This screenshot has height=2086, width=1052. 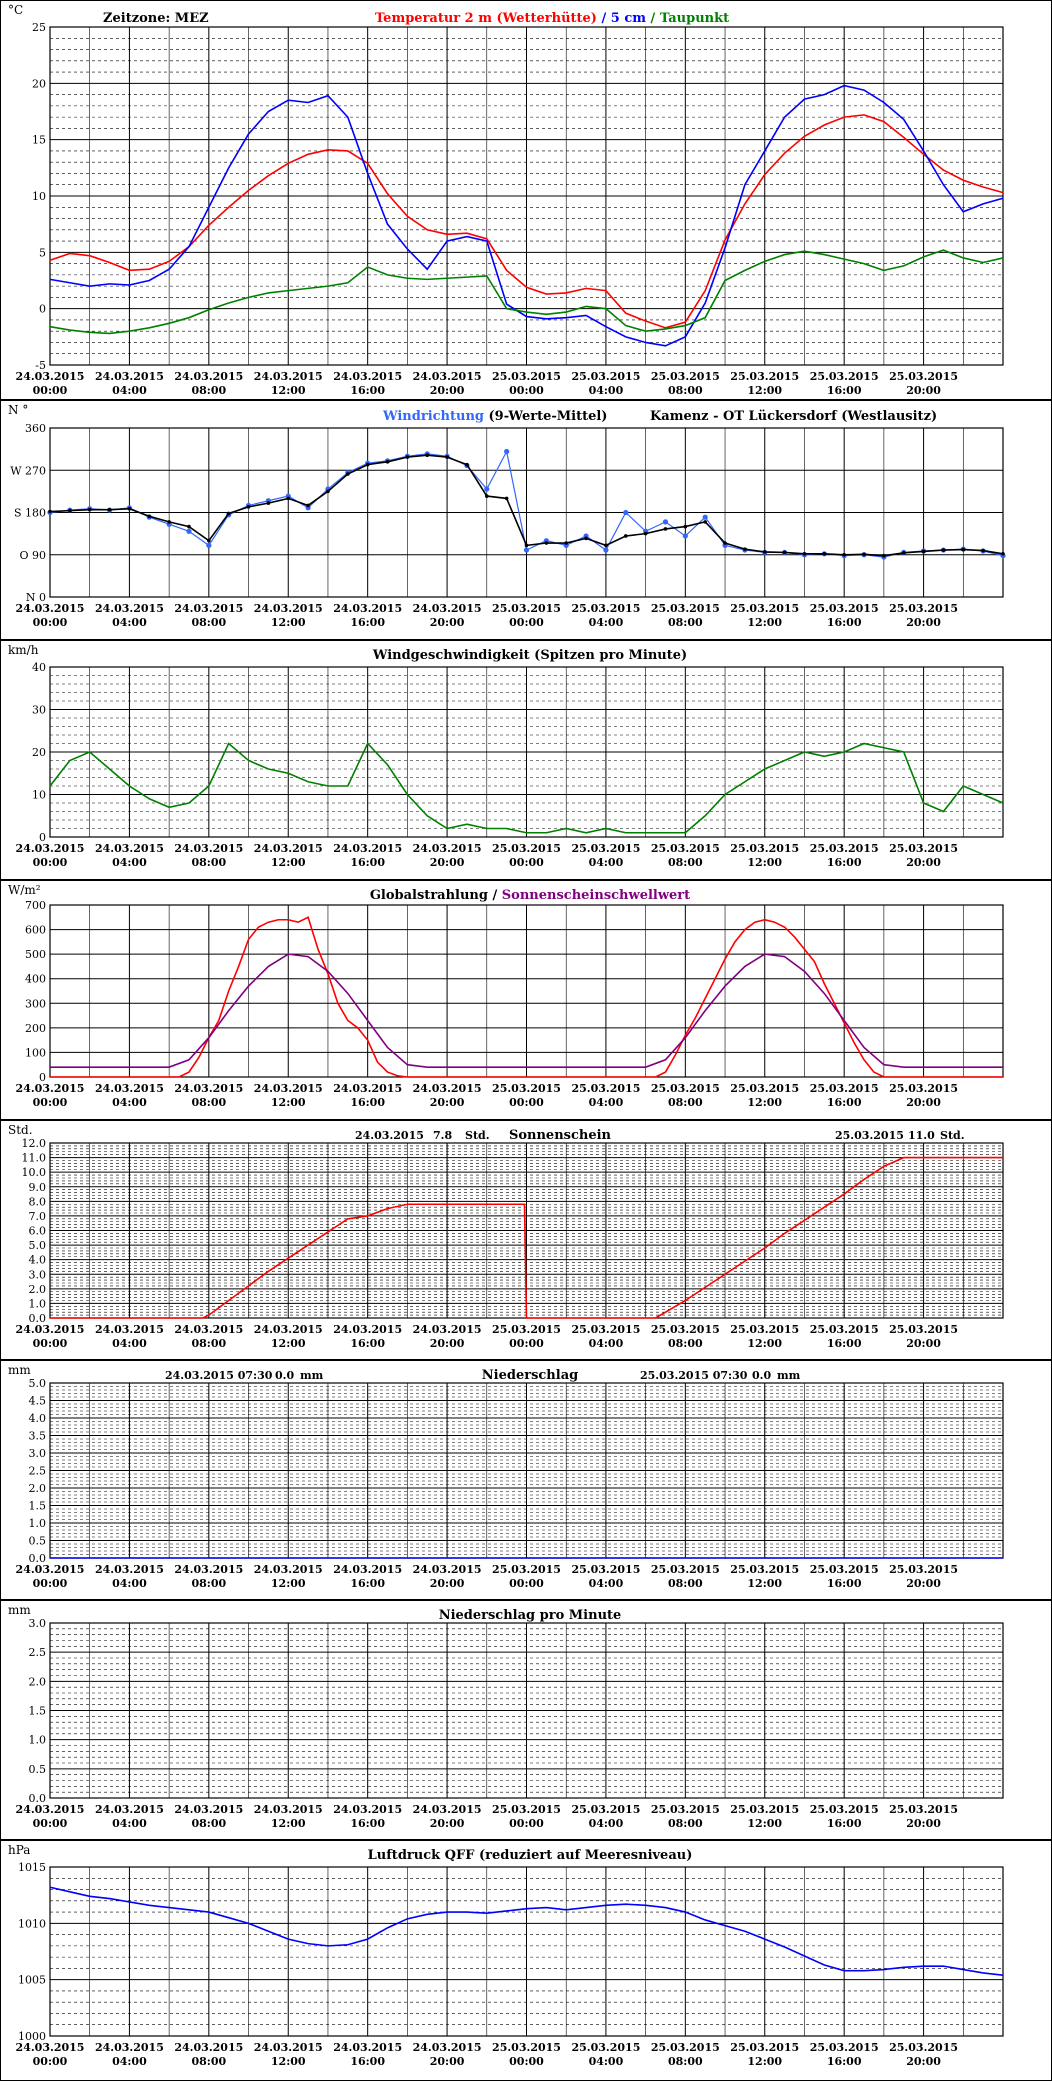 What do you see at coordinates (38, 1187) in the screenshot?
I see `y-tick-label: 9.0` at bounding box center [38, 1187].